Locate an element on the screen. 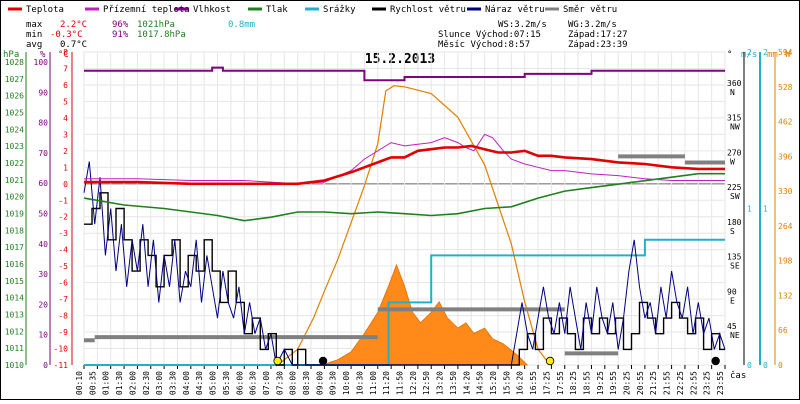  temperature-line is located at coordinates (404, 165).